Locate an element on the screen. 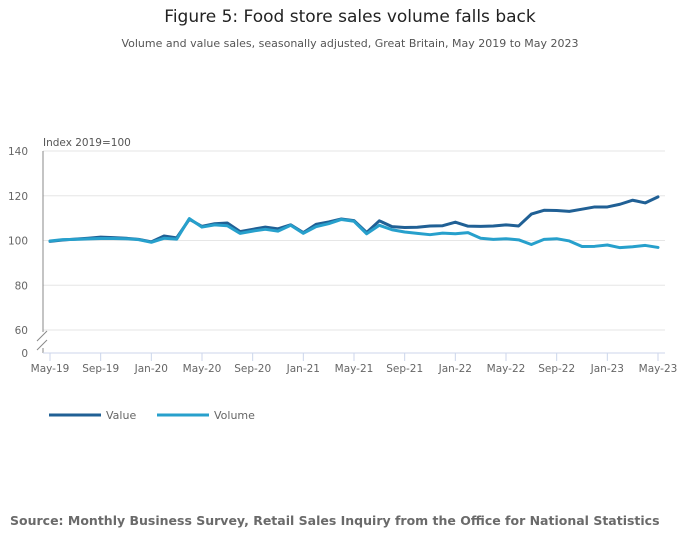 The width and height of the screenshot is (700, 549). x-tick-label: May-23 is located at coordinates (658, 369).